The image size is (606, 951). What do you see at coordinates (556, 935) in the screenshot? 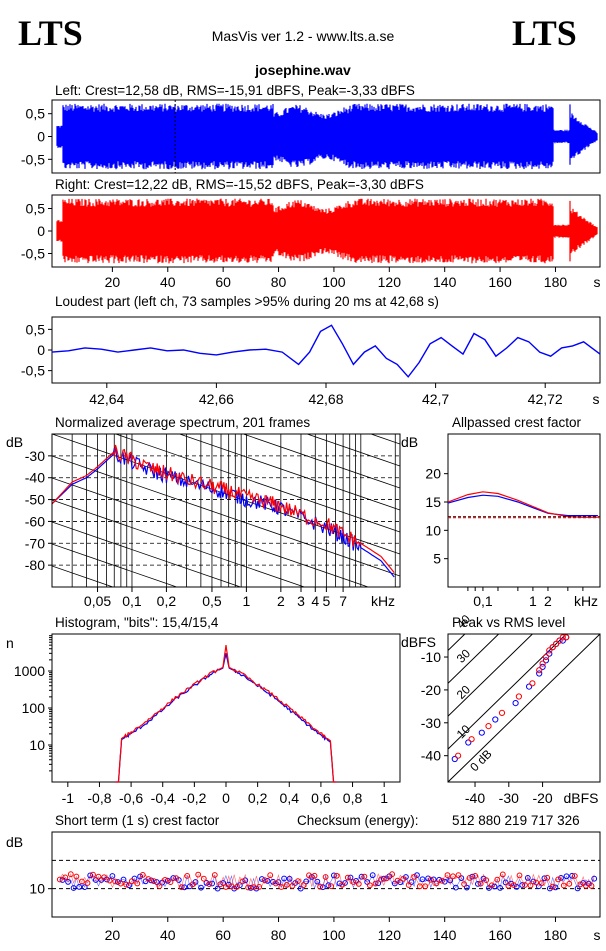
I see `x-tick-label: 180` at bounding box center [556, 935].